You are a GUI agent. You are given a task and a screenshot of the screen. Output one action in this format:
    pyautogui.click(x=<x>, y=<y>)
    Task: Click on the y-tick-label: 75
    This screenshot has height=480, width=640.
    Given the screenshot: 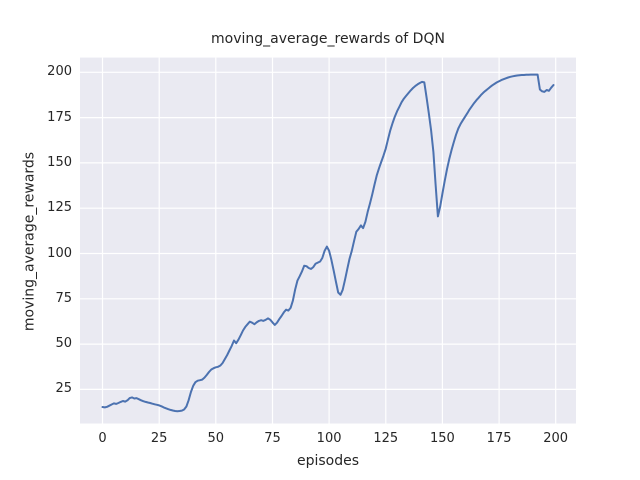 What is the action you would take?
    pyautogui.click(x=63, y=298)
    